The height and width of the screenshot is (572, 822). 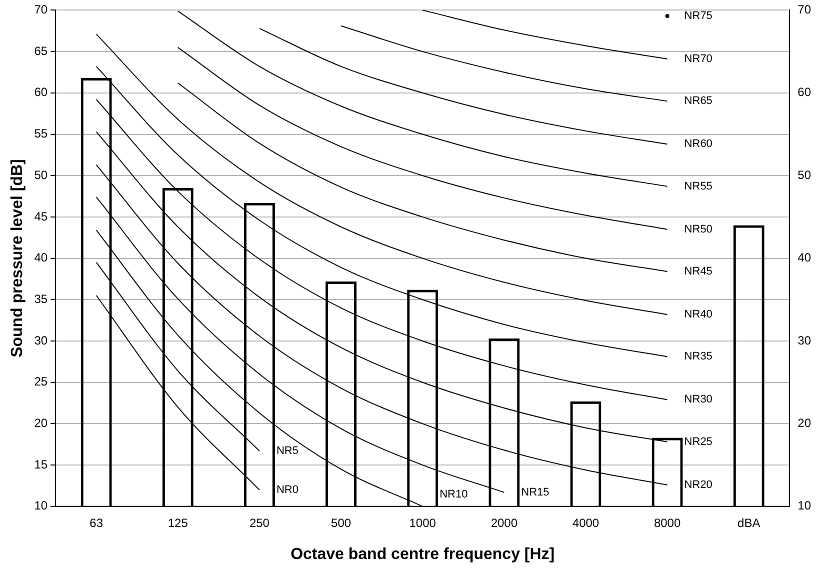 What do you see at coordinates (41, 51) in the screenshot?
I see `y-tick-label: 65` at bounding box center [41, 51].